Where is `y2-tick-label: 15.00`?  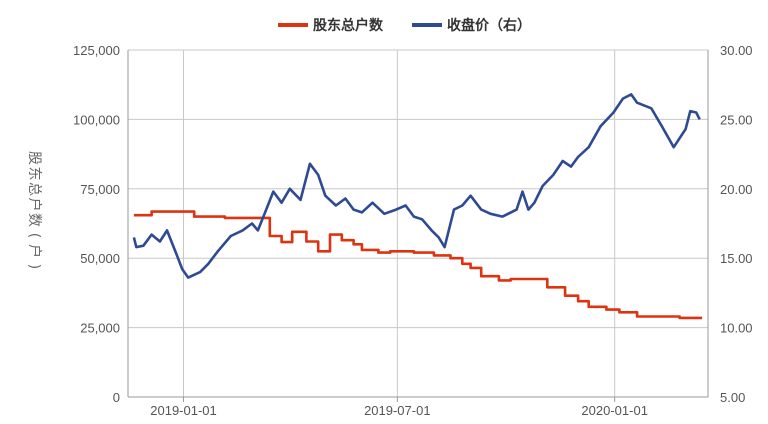 y2-tick-label: 15.00 is located at coordinates (736, 258).